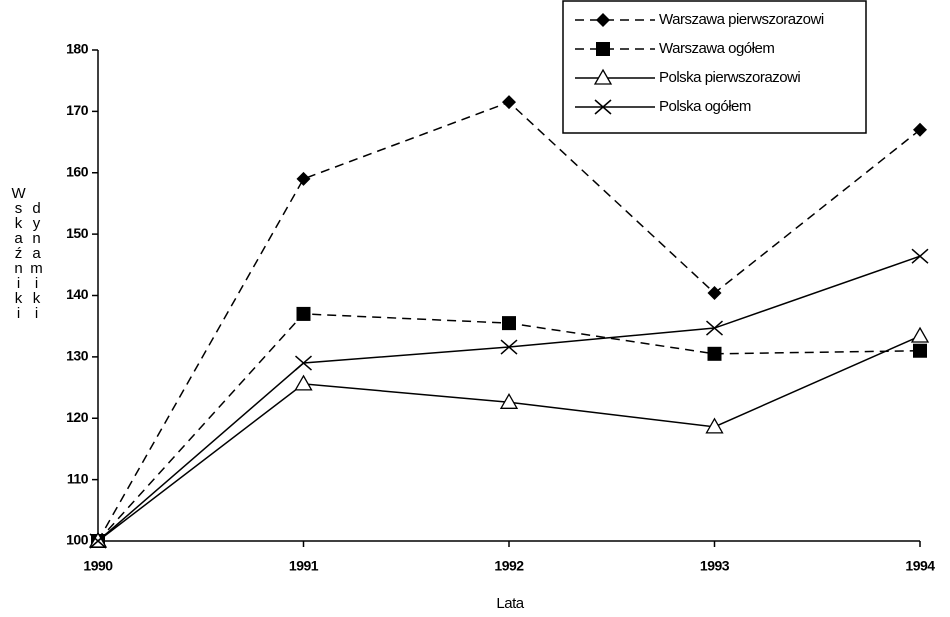 This screenshot has width=950, height=617. Describe the element at coordinates (716, 48) in the screenshot. I see `legend-label: Warszawa ogółem` at that location.